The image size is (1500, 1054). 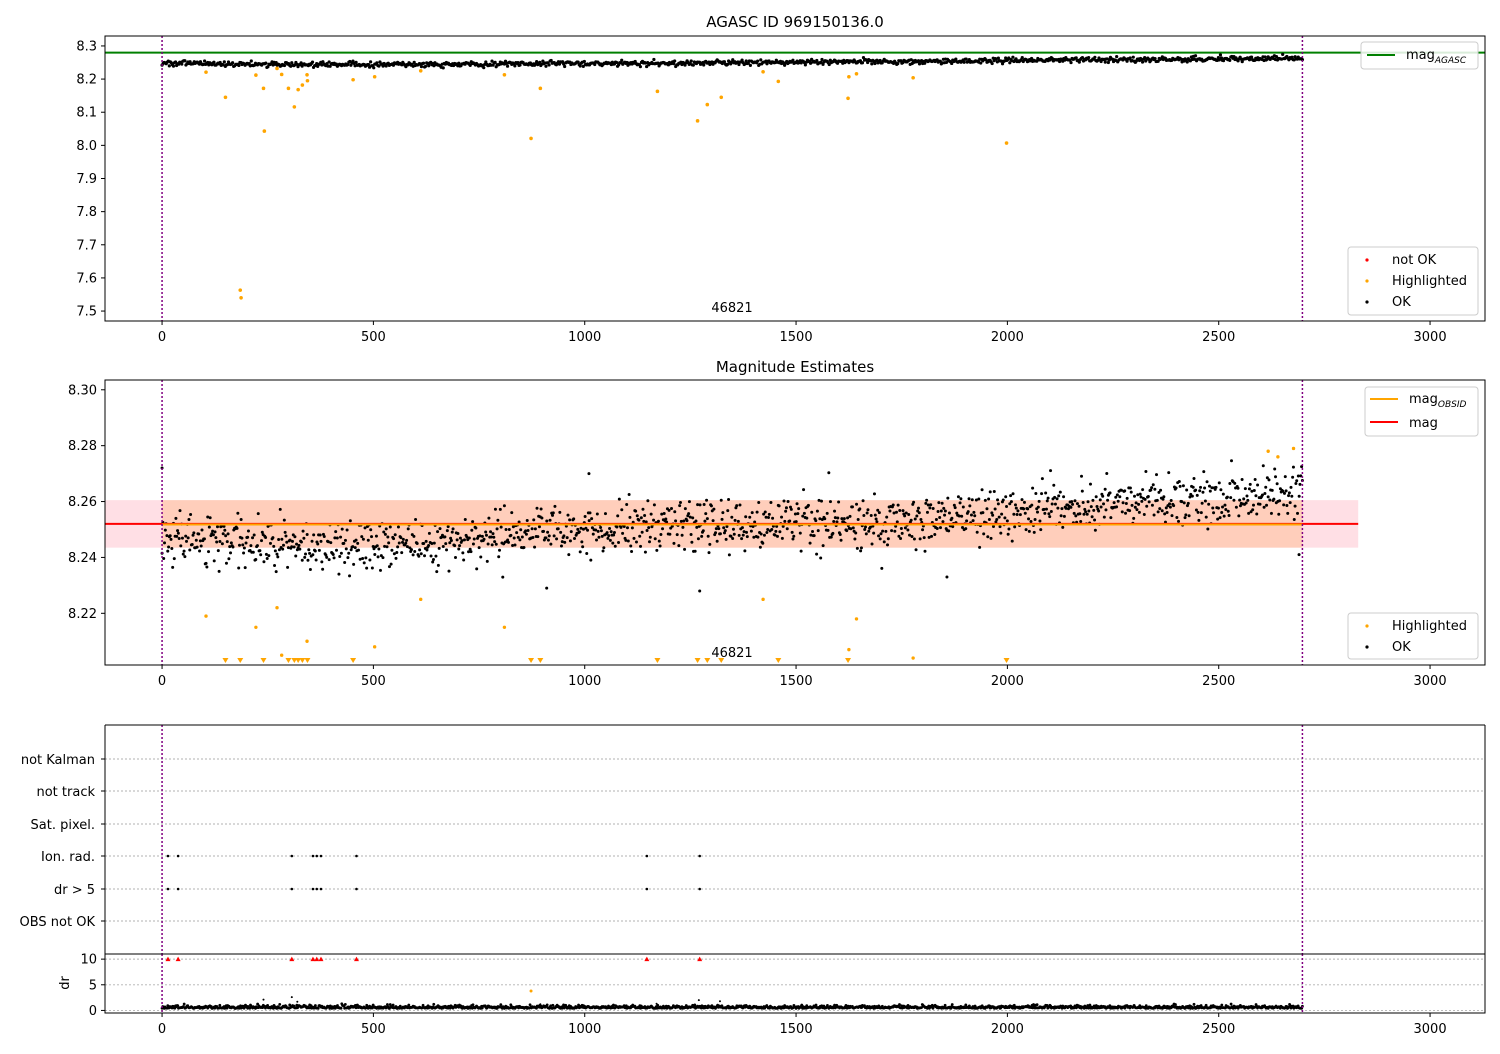 I want to click on x-tick-label: 1500, so click(x=796, y=1029).